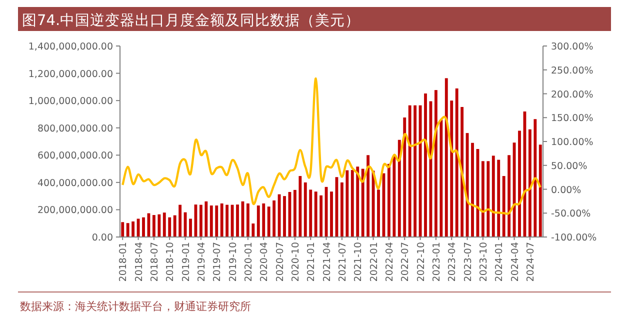 The image size is (626, 326). Describe the element at coordinates (484, 262) in the screenshot. I see `x-tick-label: 2023-10` at that location.